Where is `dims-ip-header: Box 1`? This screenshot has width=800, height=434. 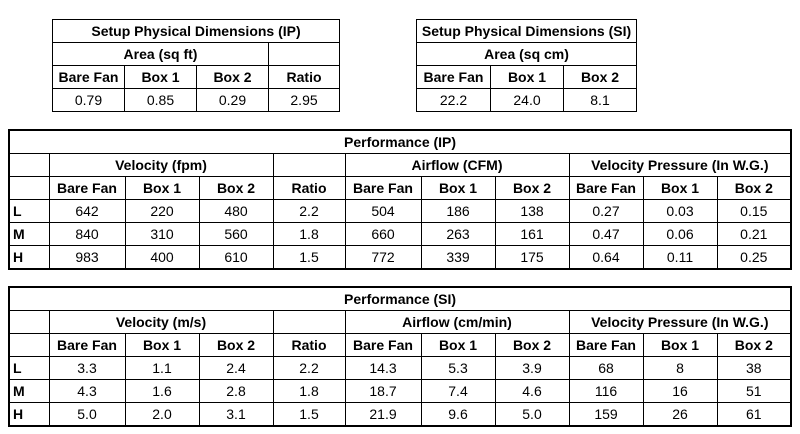
dims-ip-header: Box 1 is located at coordinates (160, 77).